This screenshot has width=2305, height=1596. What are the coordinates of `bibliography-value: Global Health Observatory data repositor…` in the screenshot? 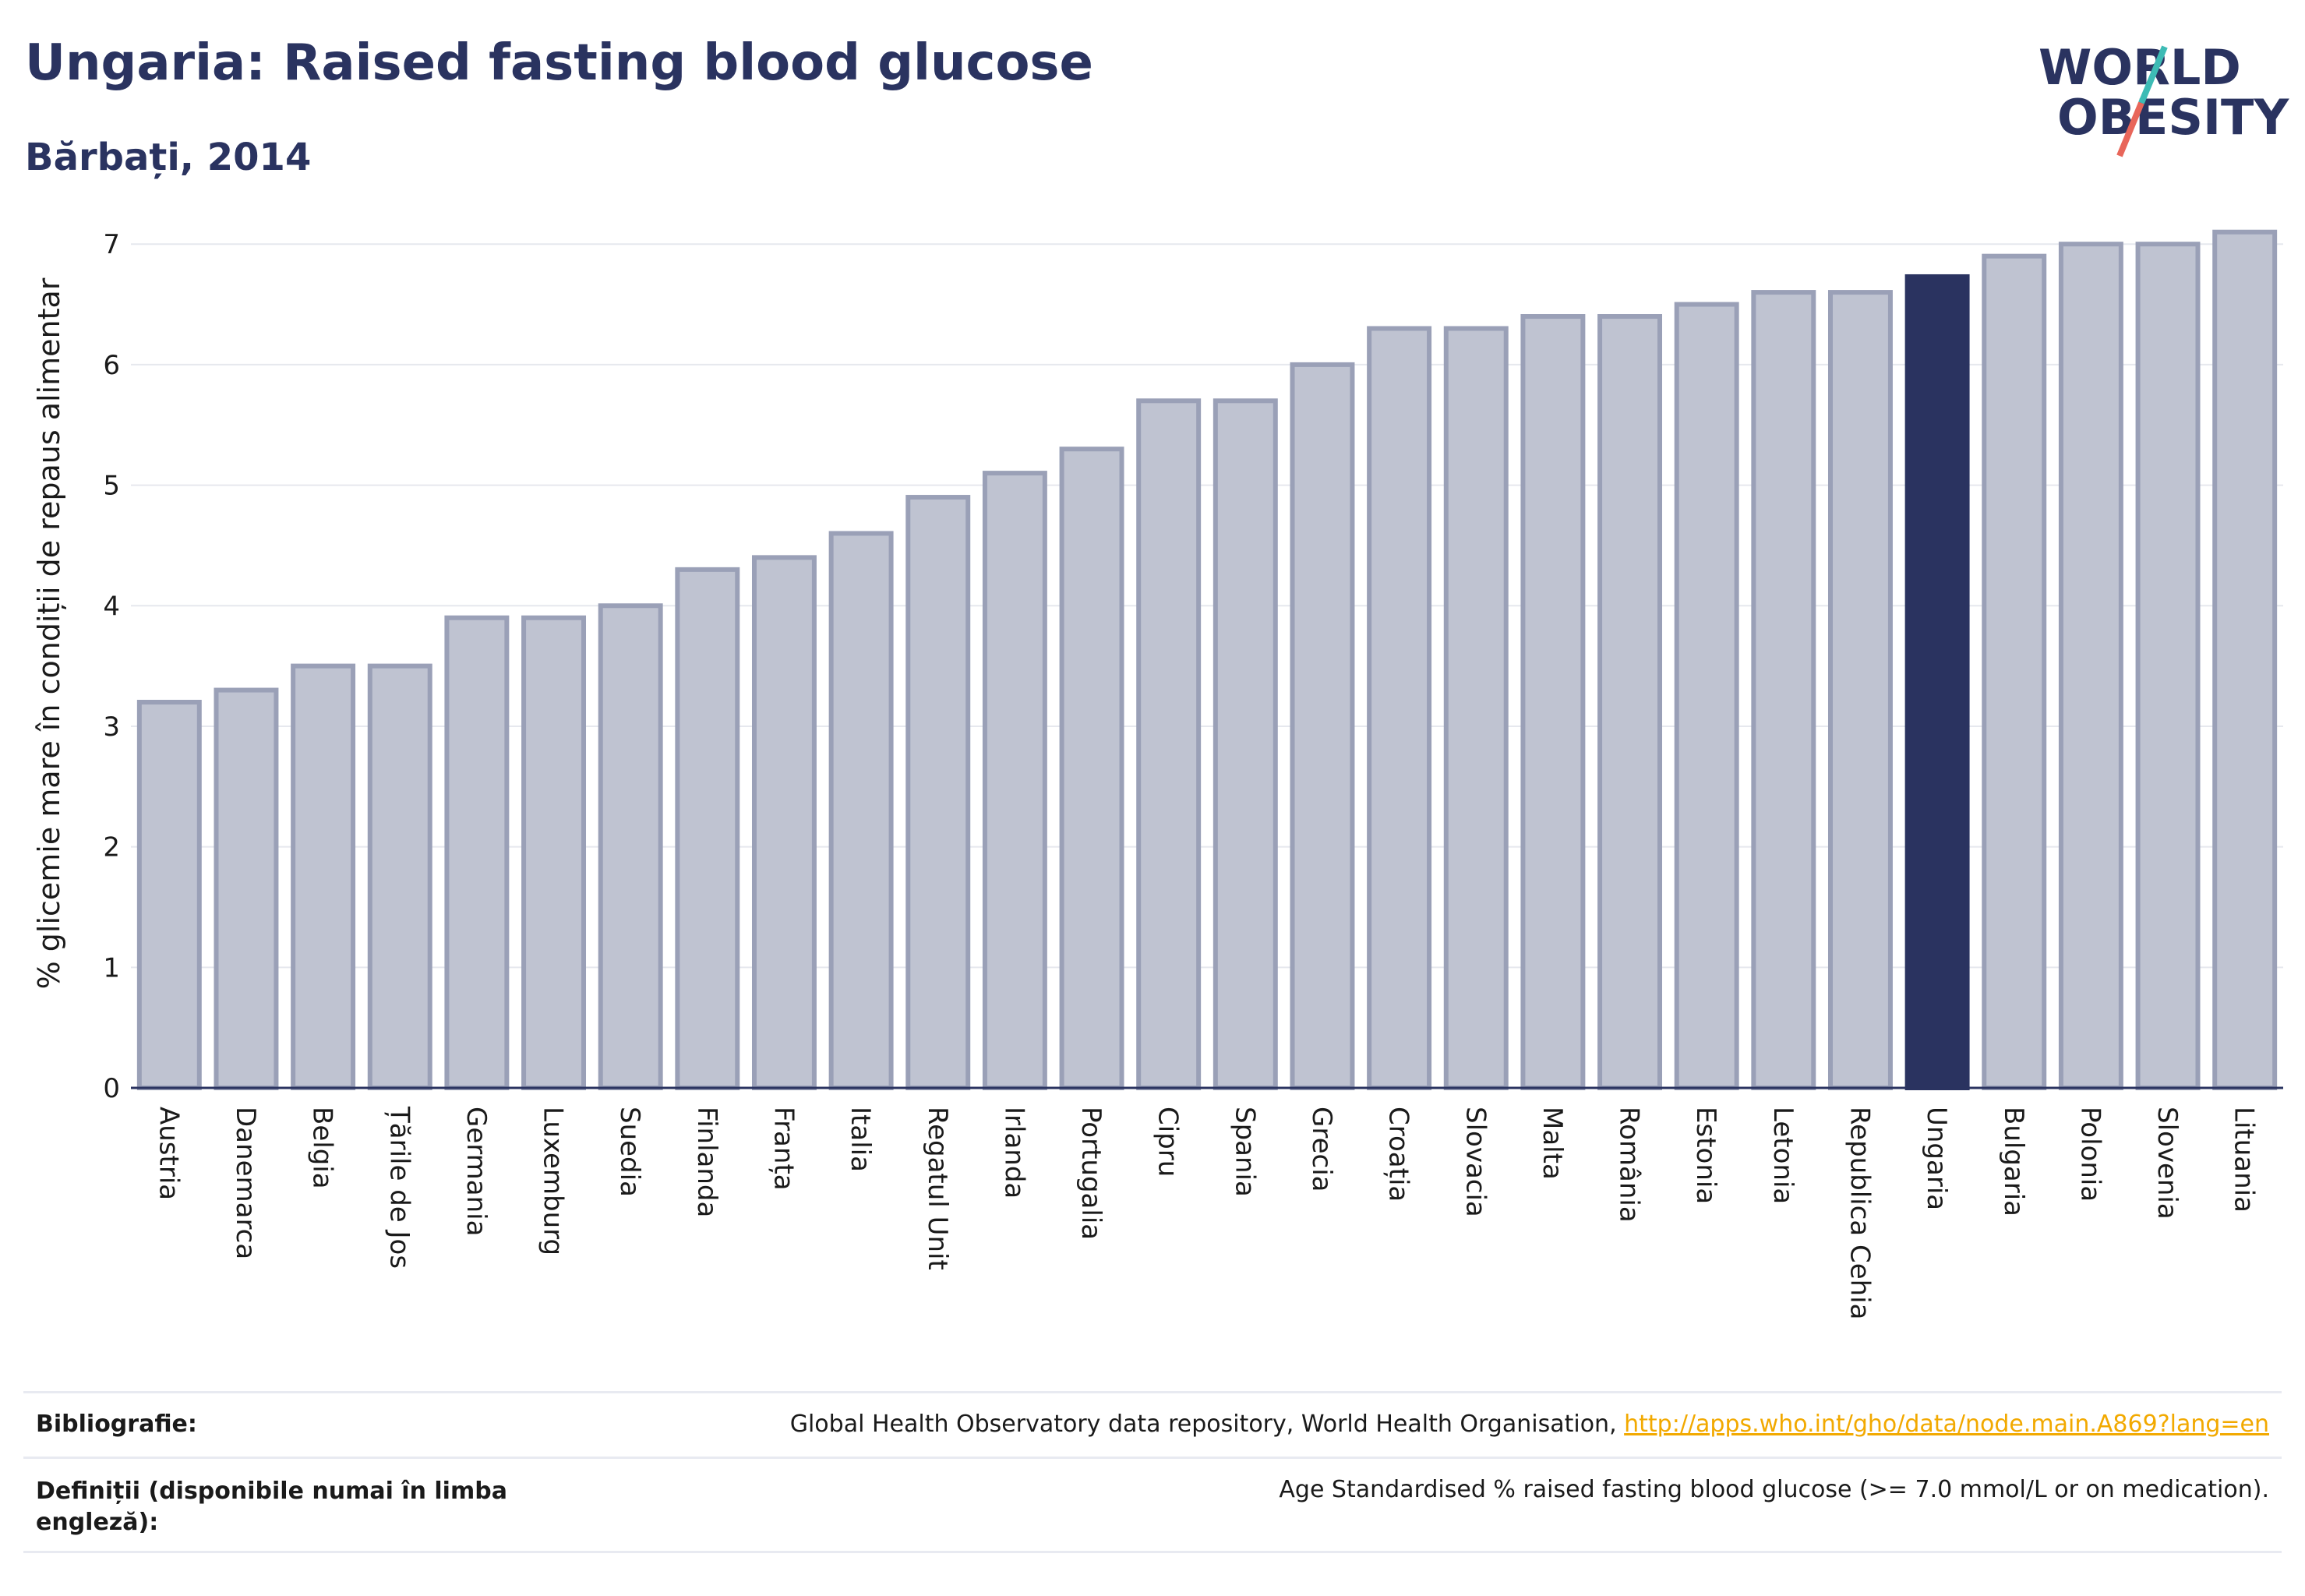 It's located at (1529, 1424).